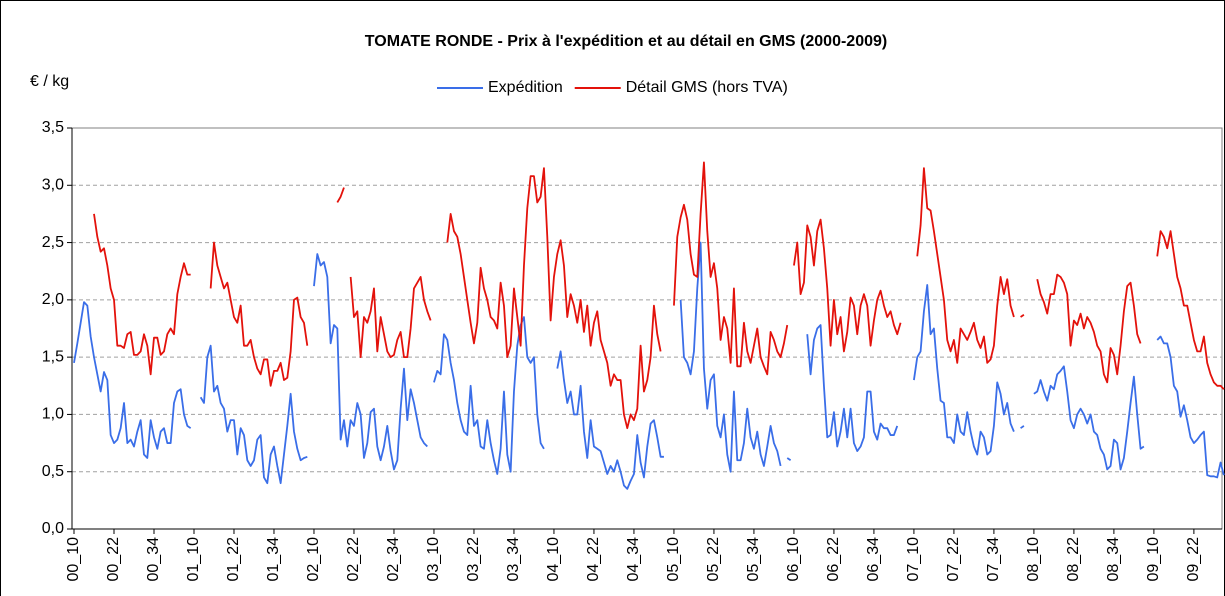 The width and height of the screenshot is (1225, 596). Describe the element at coordinates (953, 559) in the screenshot. I see `x-tick-label: 07_22` at that location.